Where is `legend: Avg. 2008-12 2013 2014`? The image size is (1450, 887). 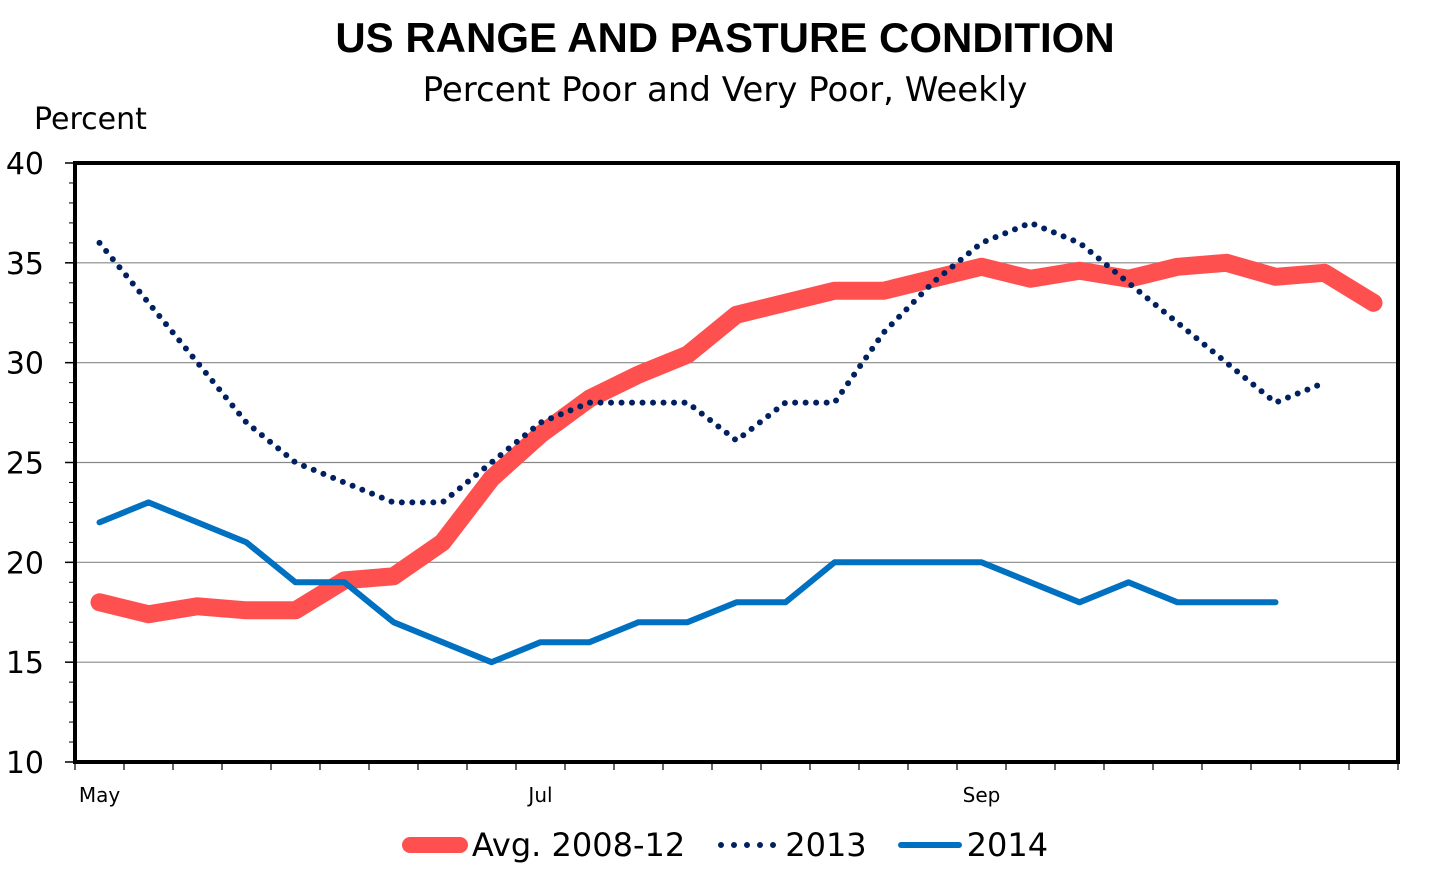
legend: Avg. 2008-12 2013 2014 is located at coordinates (725, 845).